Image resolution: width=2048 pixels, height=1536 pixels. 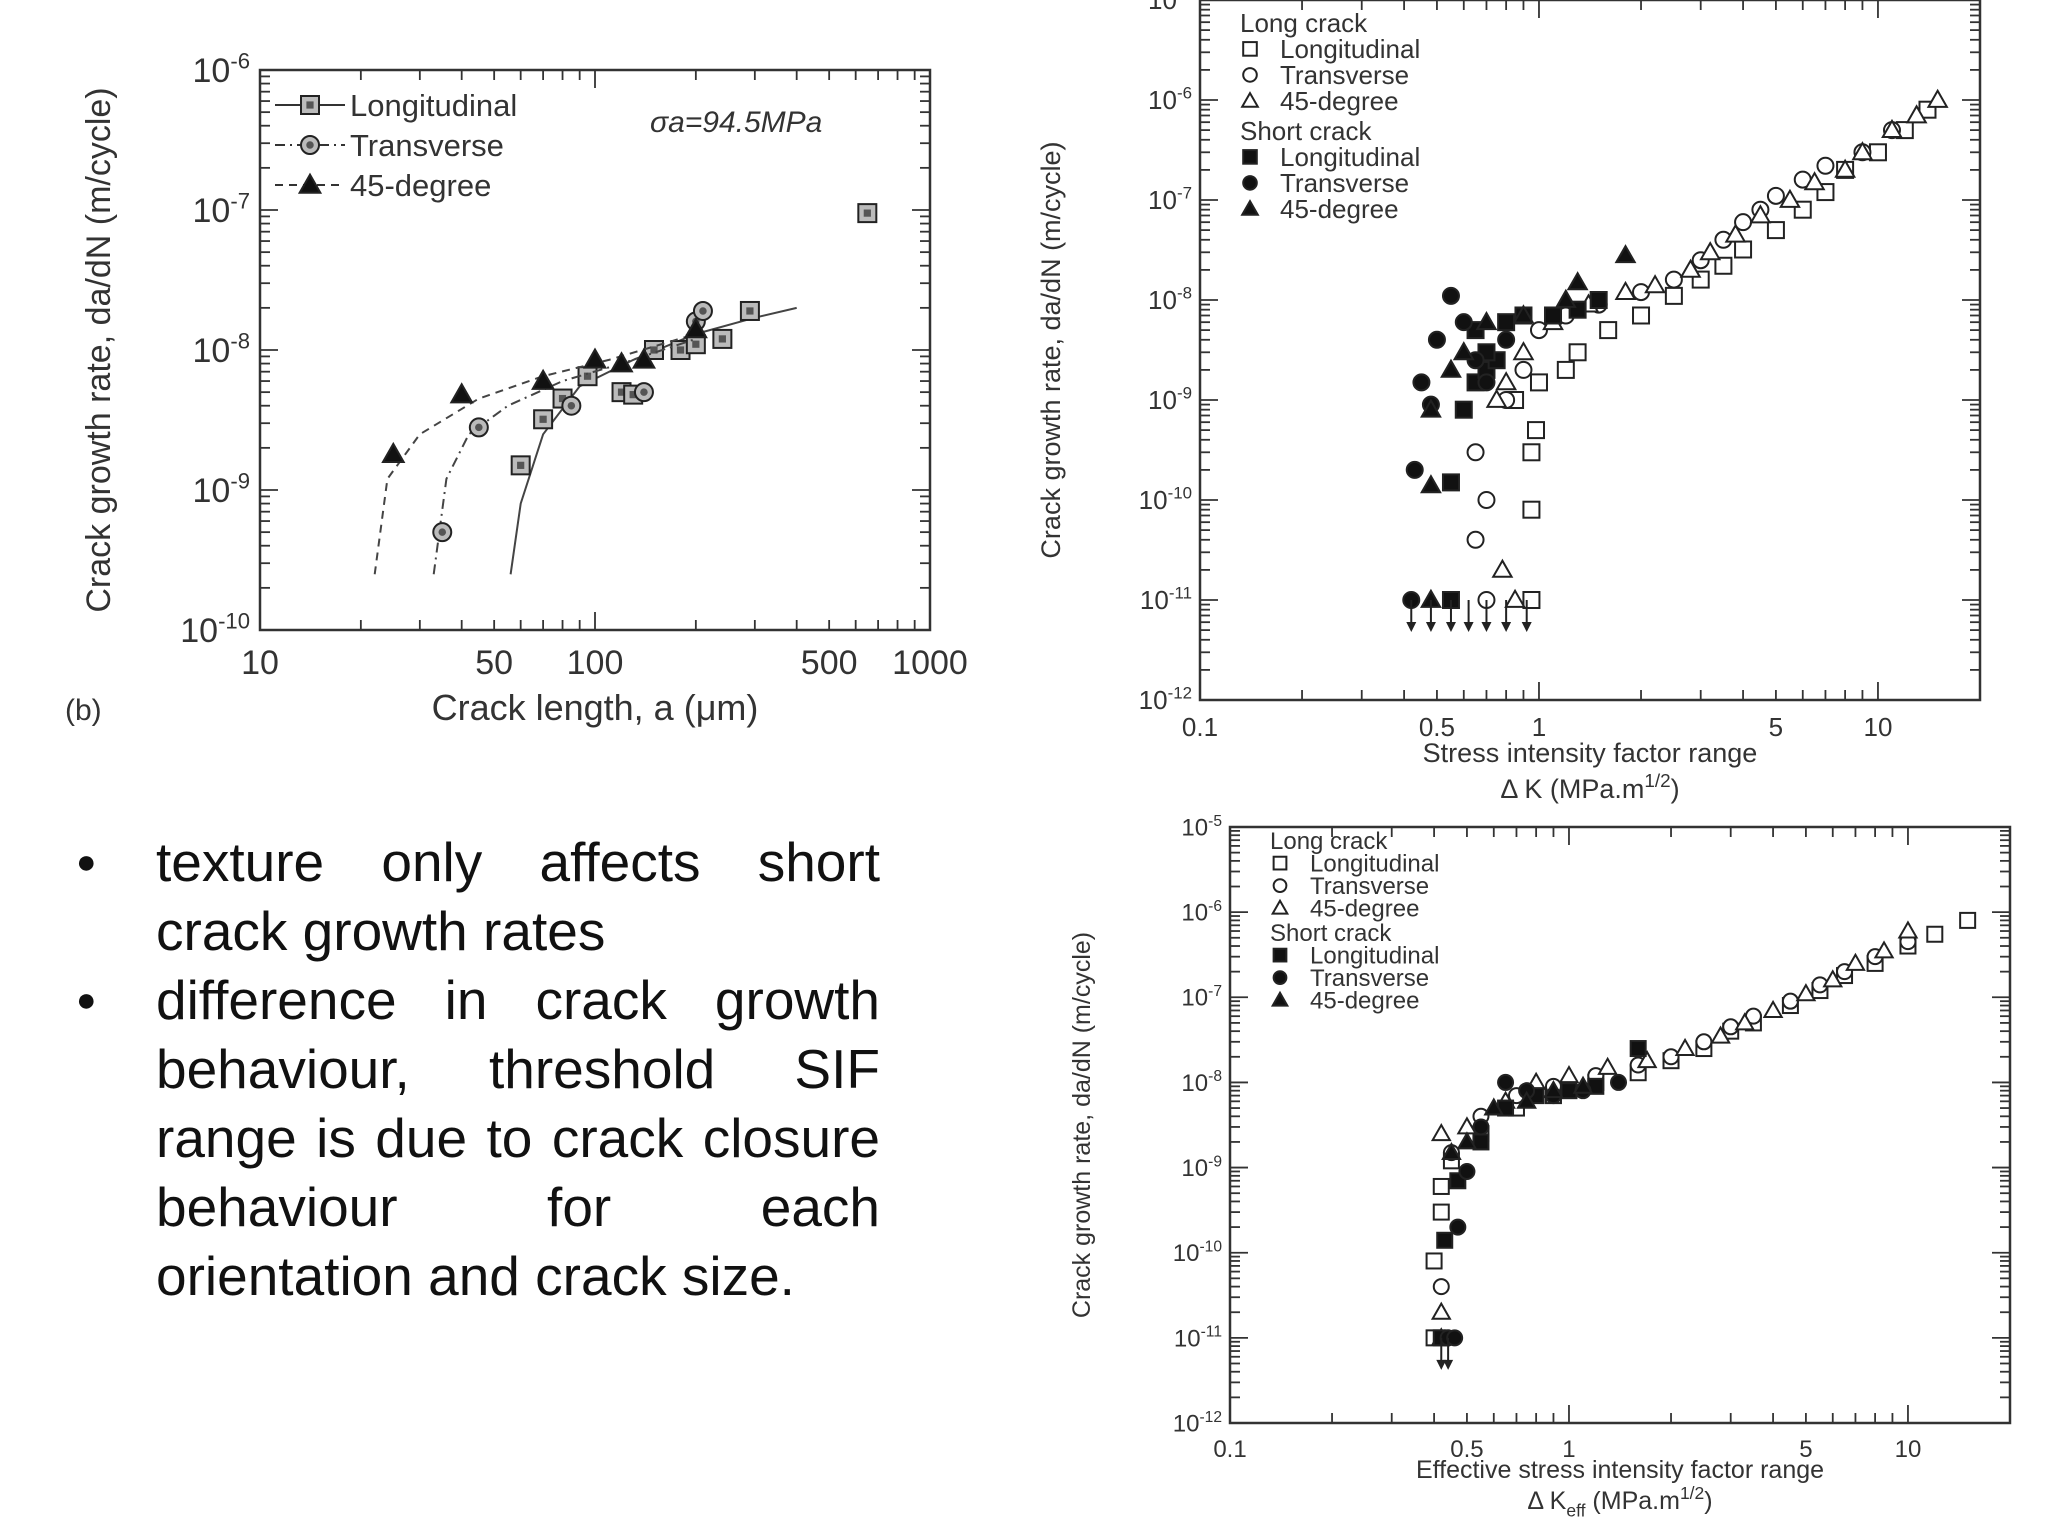 What do you see at coordinates (1619, 1502) in the screenshot?
I see `x-axis-label-units: Δ Keff (MPa.m1/2)` at bounding box center [1619, 1502].